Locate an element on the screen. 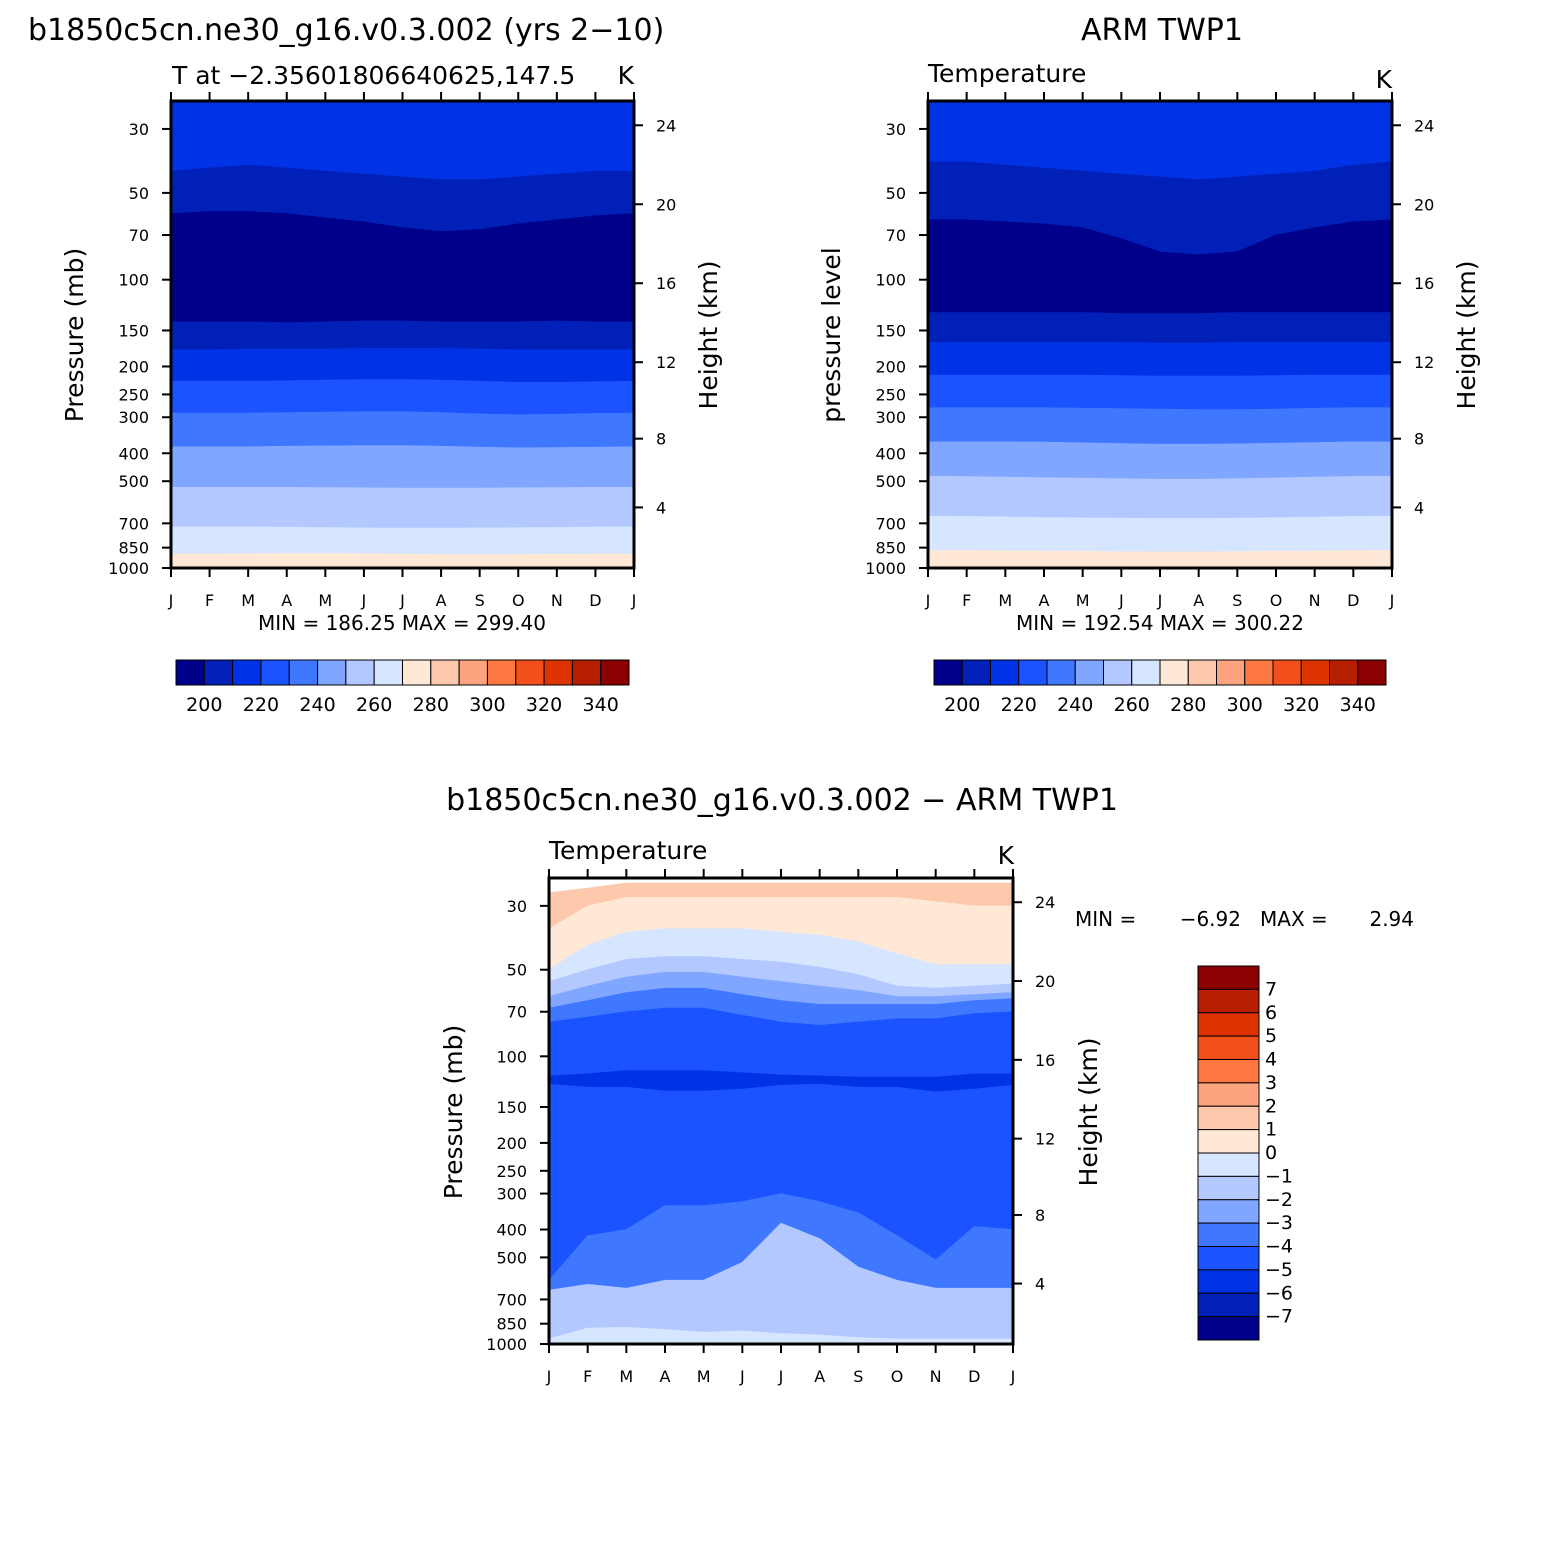 The width and height of the screenshot is (1563, 1563). obs-units: K is located at coordinates (1384, 79).